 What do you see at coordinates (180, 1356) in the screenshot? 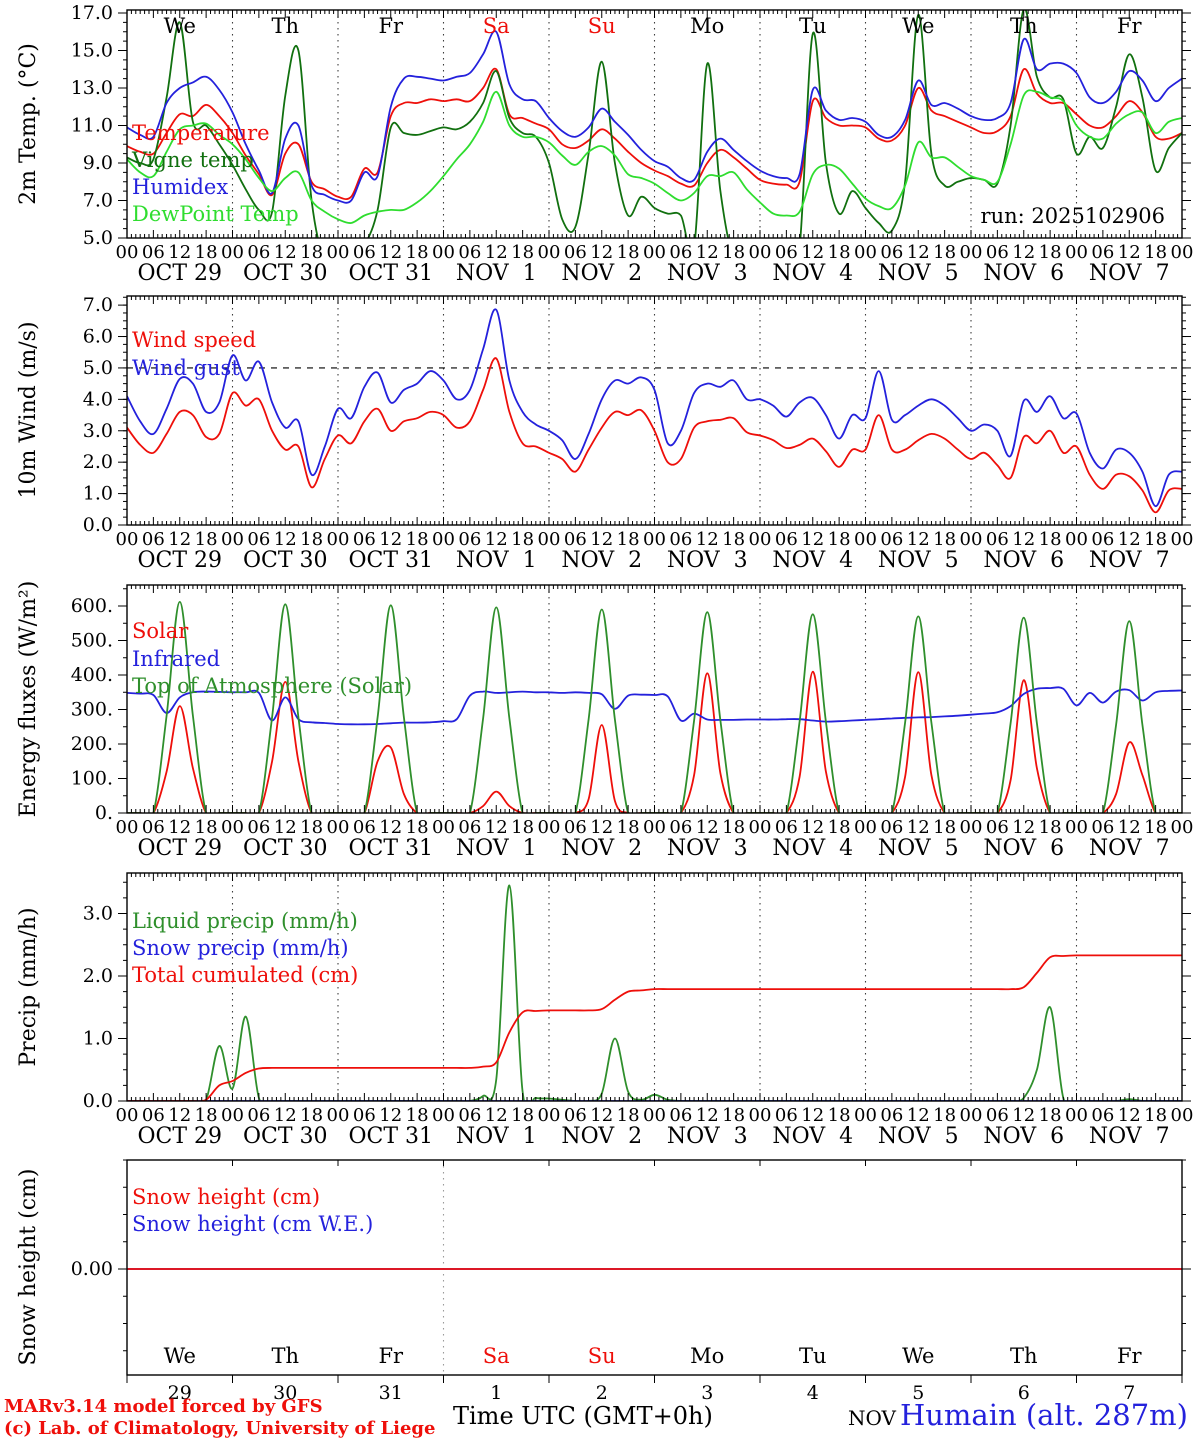
I see `day-name-label: We` at bounding box center [180, 1356].